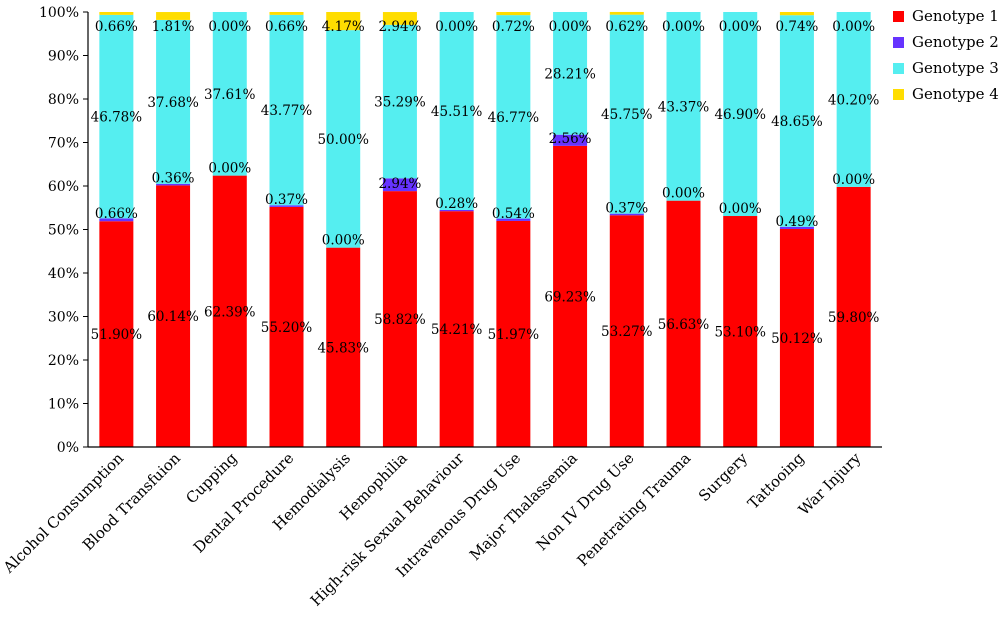  What do you see at coordinates (63, 361) in the screenshot?
I see `y-tick-label: 20%` at bounding box center [63, 361].